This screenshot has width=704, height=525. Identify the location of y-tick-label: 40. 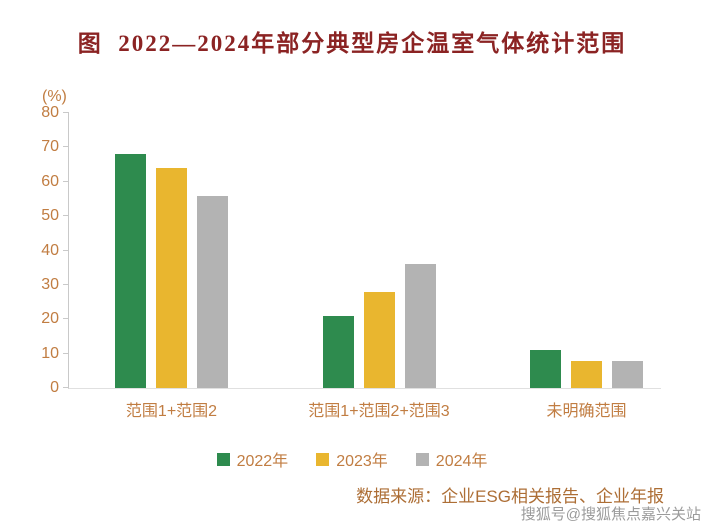
(50, 250).